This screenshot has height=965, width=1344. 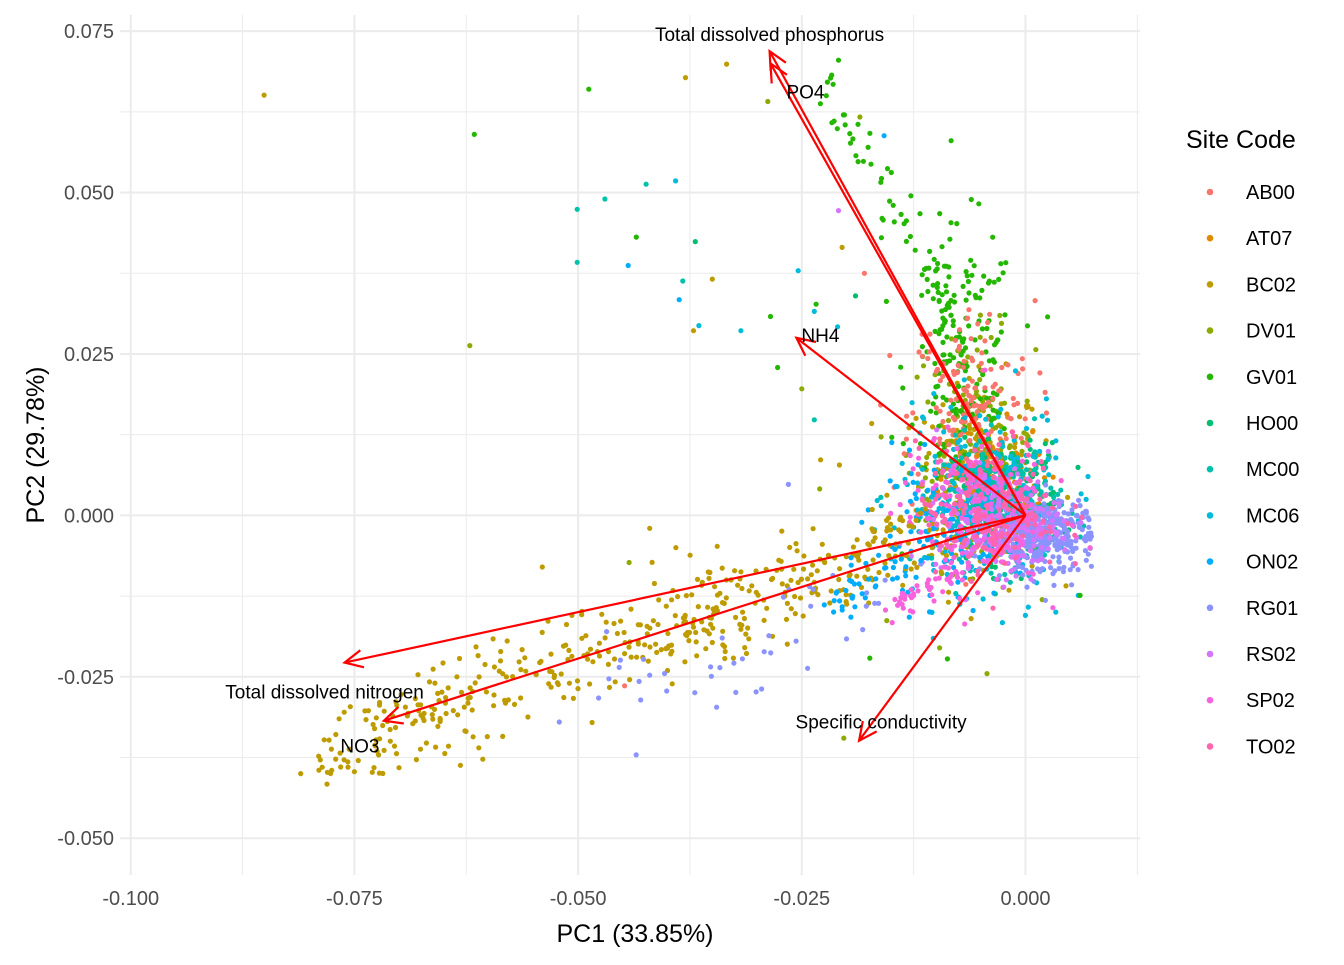 I want to click on legend-label: MC00, so click(x=1272, y=470).